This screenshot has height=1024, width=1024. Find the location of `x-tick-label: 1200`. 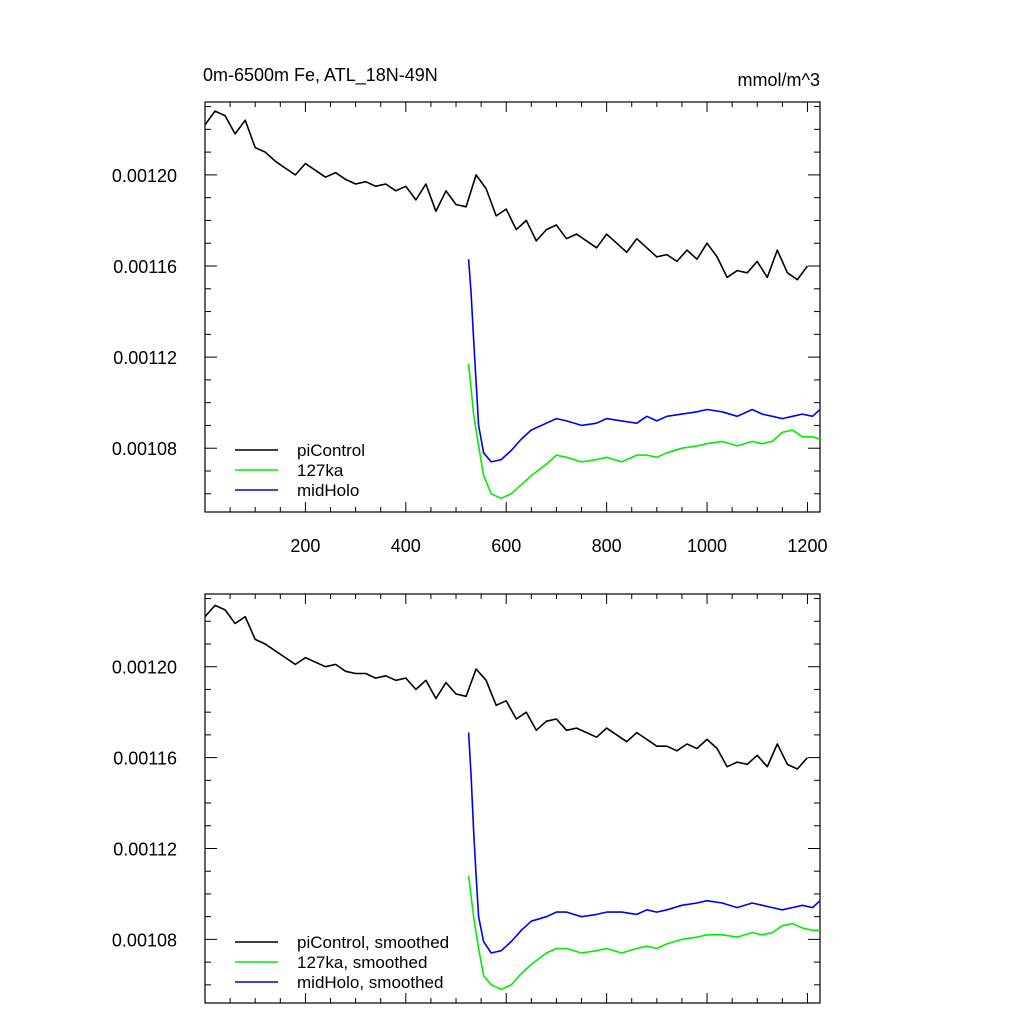

x-tick-label: 1200 is located at coordinates (807, 546).